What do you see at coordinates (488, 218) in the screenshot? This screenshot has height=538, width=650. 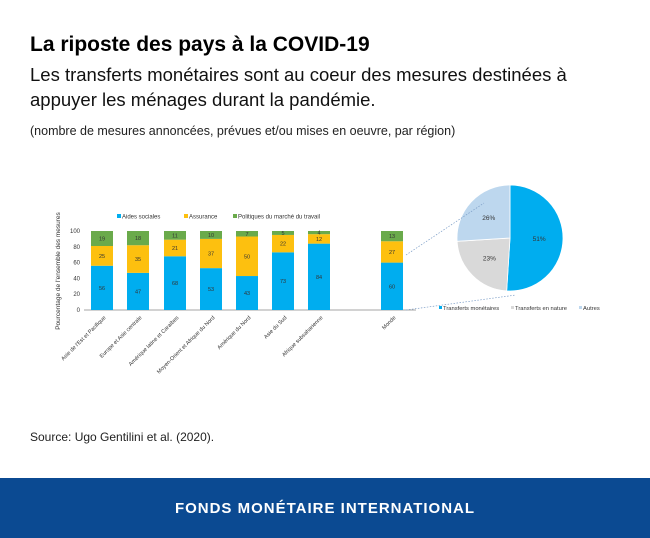 I see `pie-label: 26%` at bounding box center [488, 218].